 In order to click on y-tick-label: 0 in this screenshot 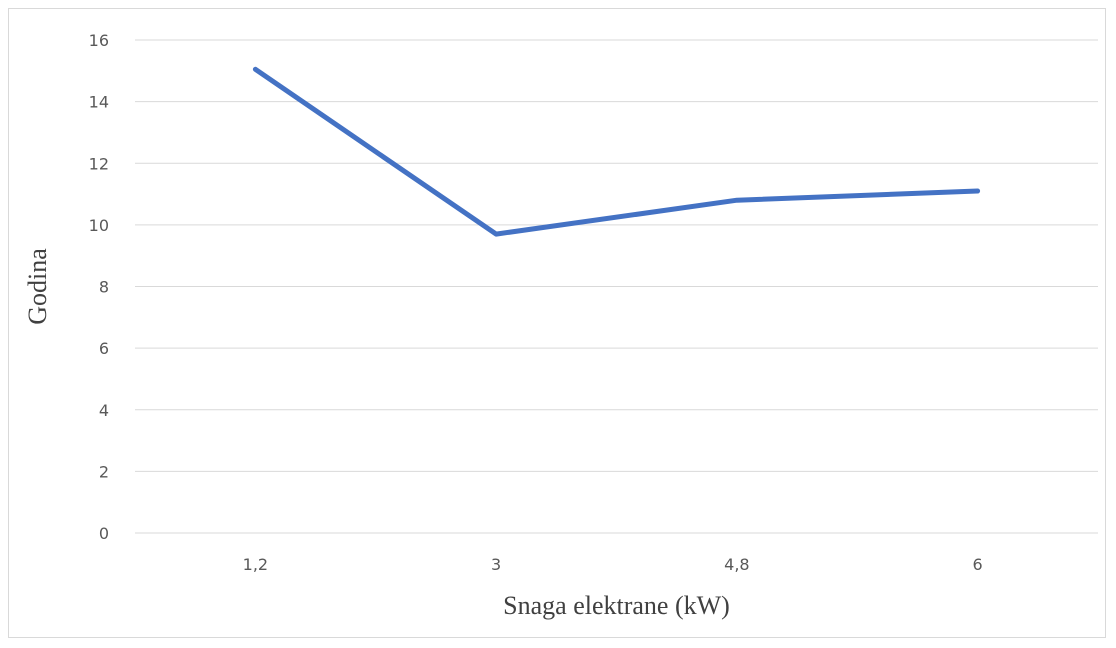, I will do `click(104, 533)`.